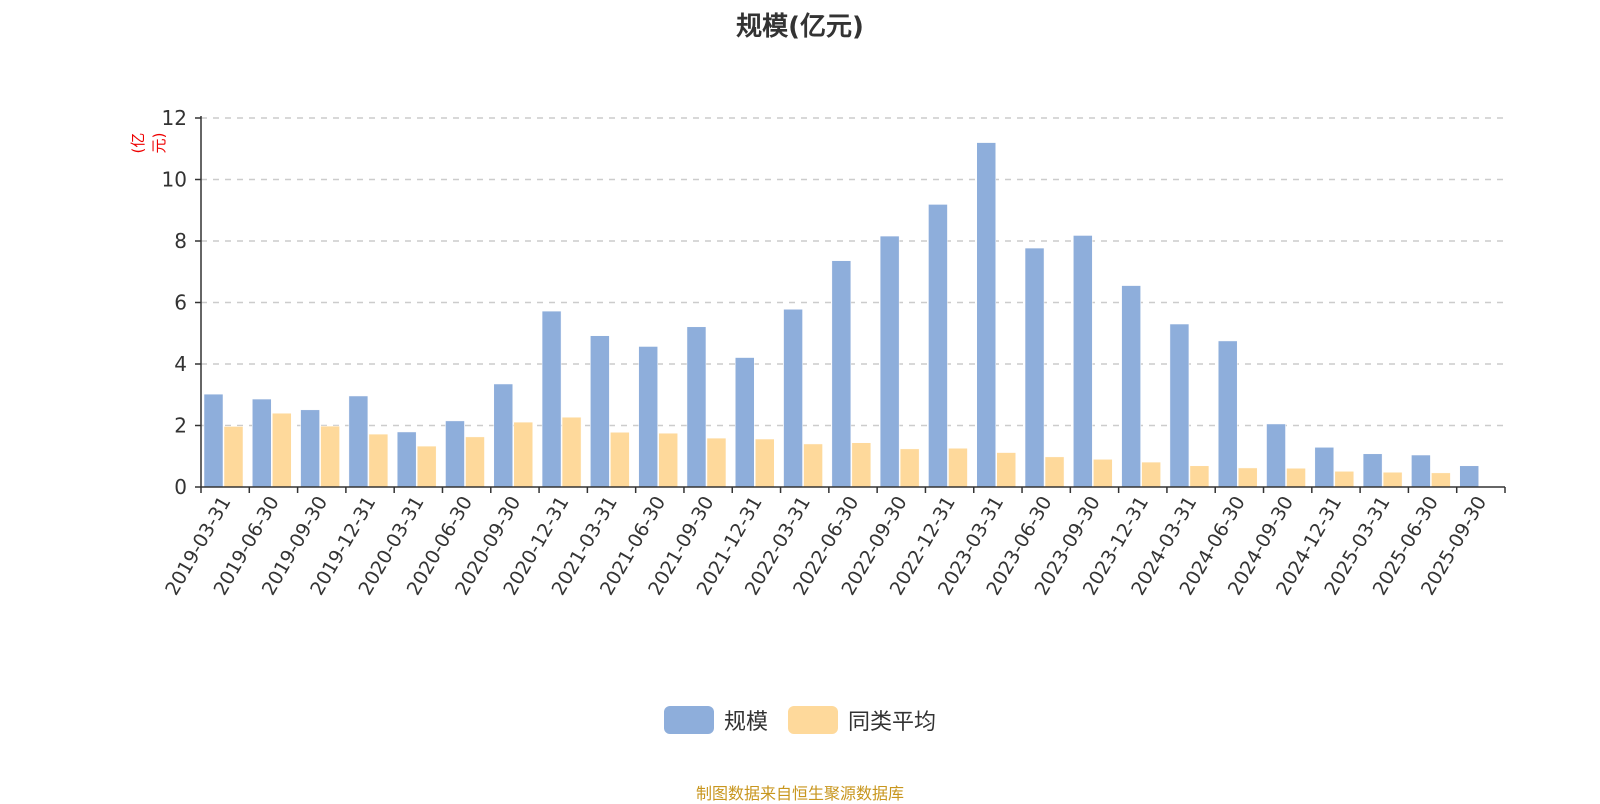 The width and height of the screenshot is (1600, 804). What do you see at coordinates (180, 426) in the screenshot?
I see `y-tick-label: 2` at bounding box center [180, 426].